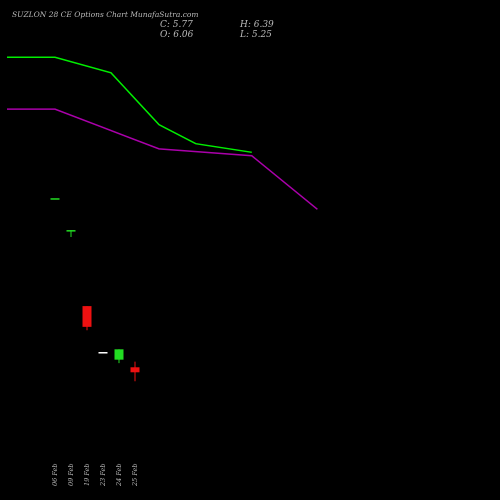  I want to click on open-value: O: 6.06, so click(177, 35).